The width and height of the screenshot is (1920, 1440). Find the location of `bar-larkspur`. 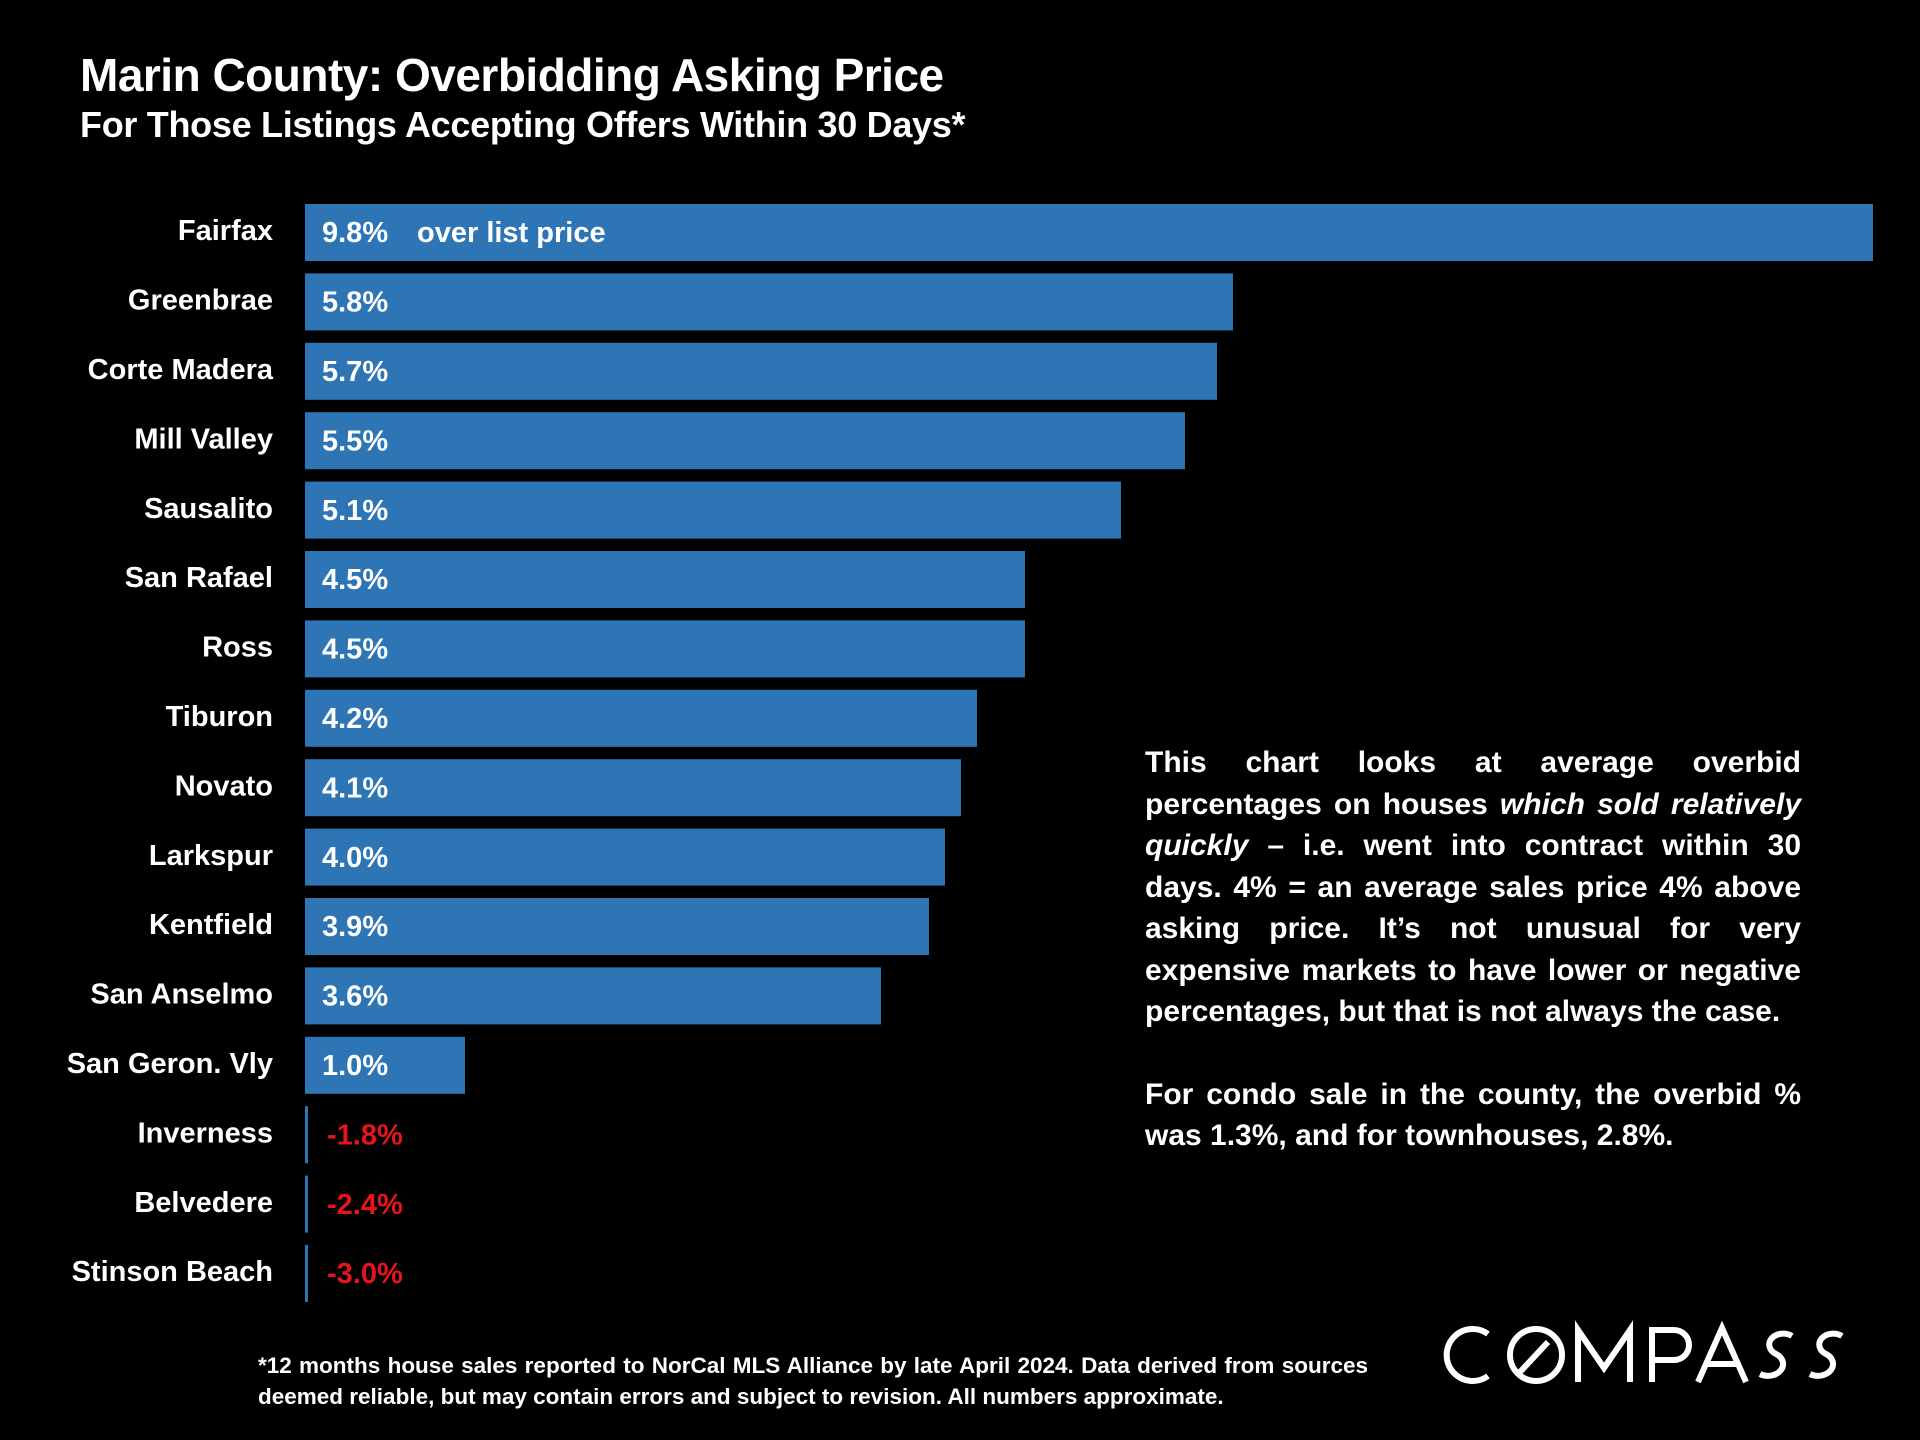

bar-larkspur is located at coordinates (625, 857).